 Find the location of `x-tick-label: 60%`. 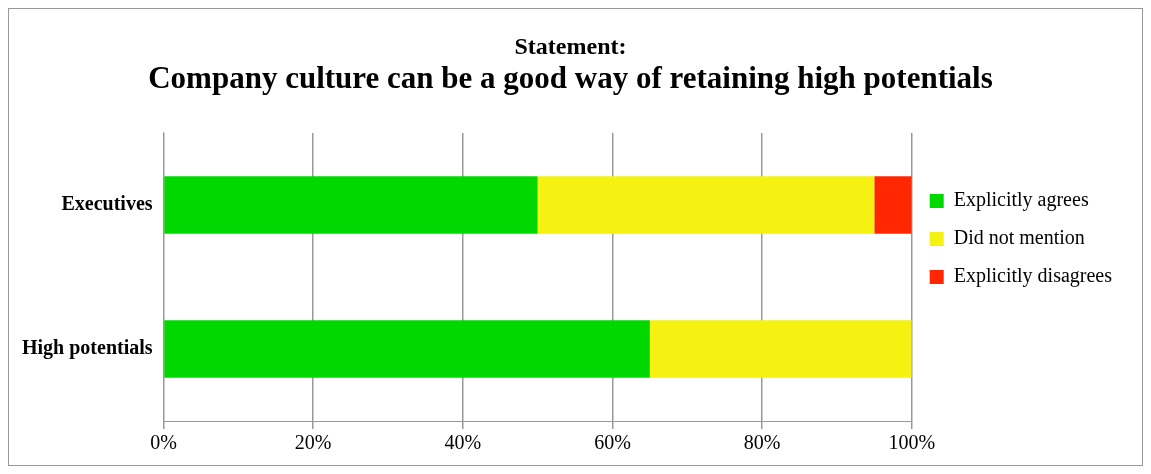

x-tick-label: 60% is located at coordinates (612, 442).